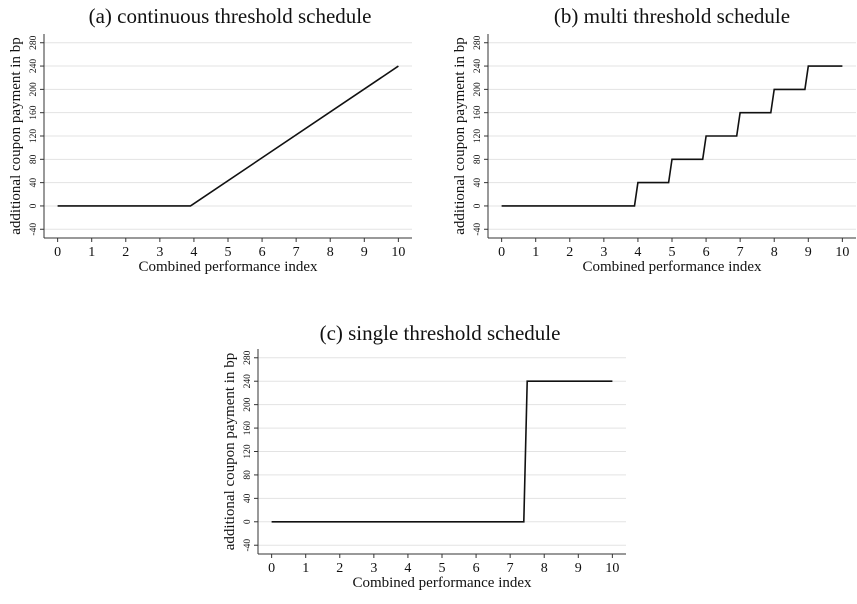 The width and height of the screenshot is (857, 604). I want to click on chart-title: (c) single threshold schedule, so click(440, 333).